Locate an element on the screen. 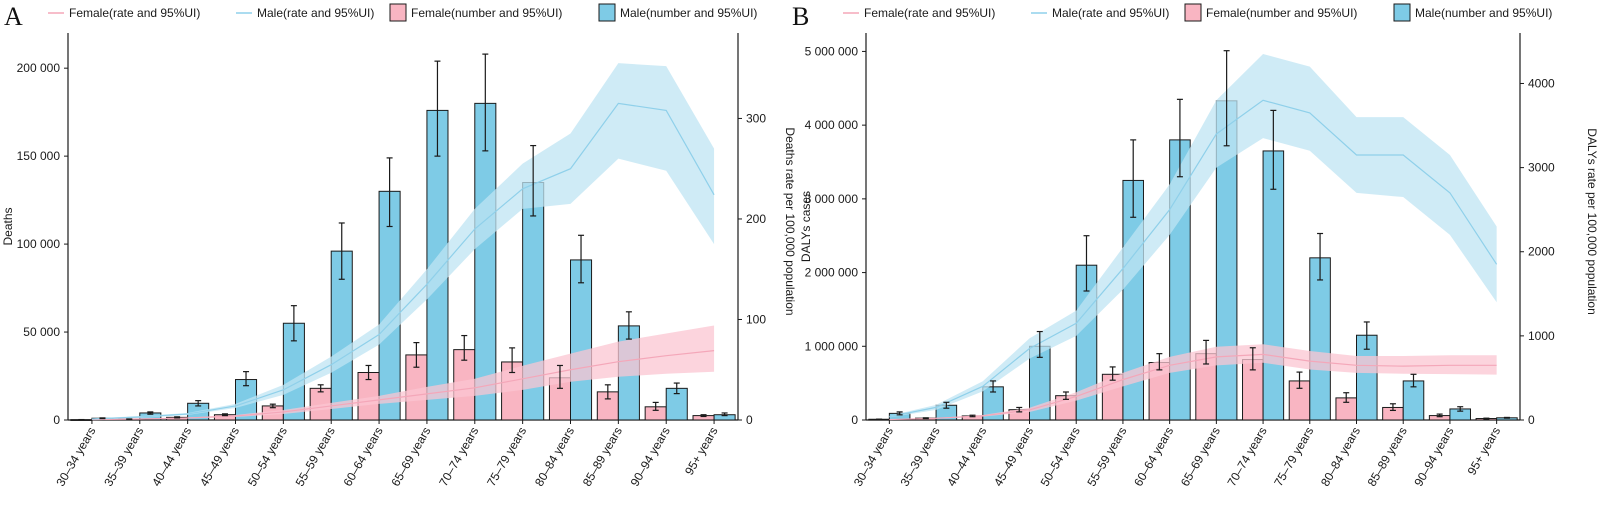  x-tick-label: 40–44 years is located at coordinates (966, 456).